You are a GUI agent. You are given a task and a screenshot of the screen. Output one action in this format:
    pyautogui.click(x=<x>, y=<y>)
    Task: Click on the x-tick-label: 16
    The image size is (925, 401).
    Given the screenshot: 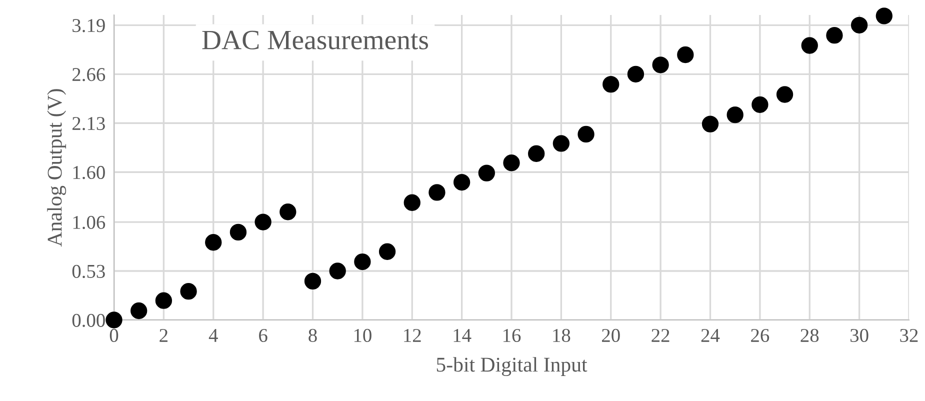 What is the action you would take?
    pyautogui.click(x=512, y=335)
    